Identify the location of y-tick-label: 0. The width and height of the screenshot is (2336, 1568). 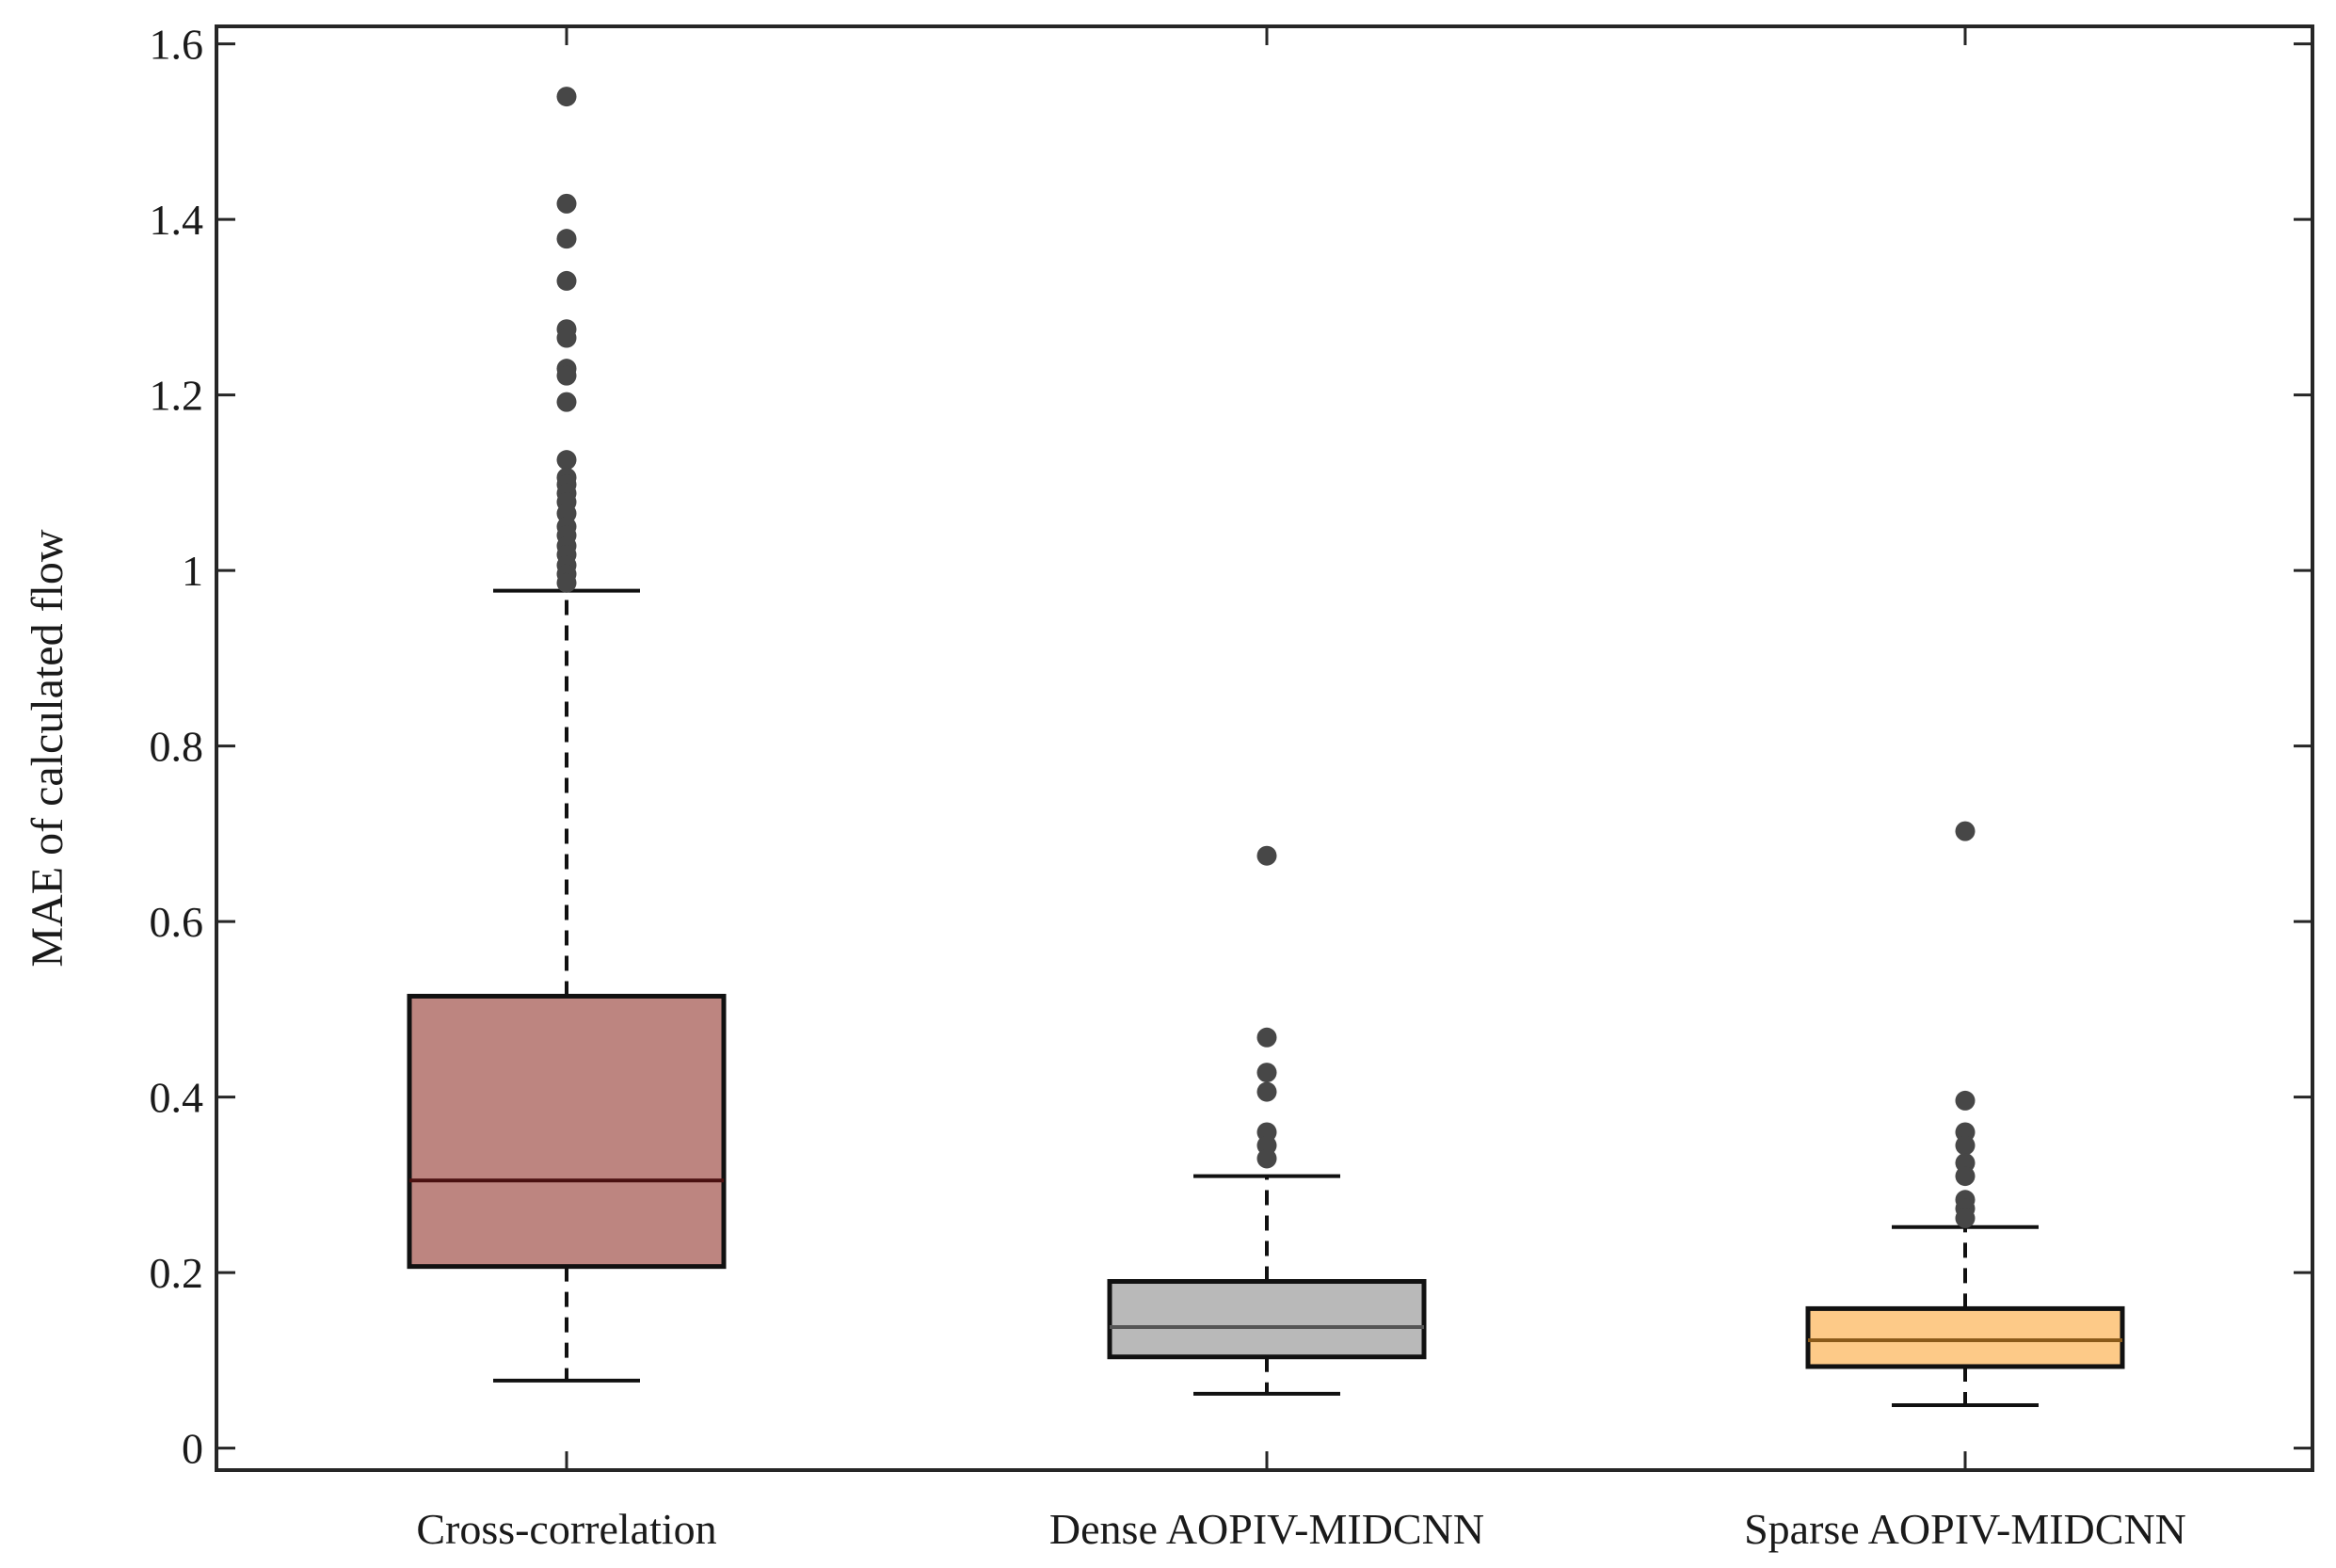
(192, 1449).